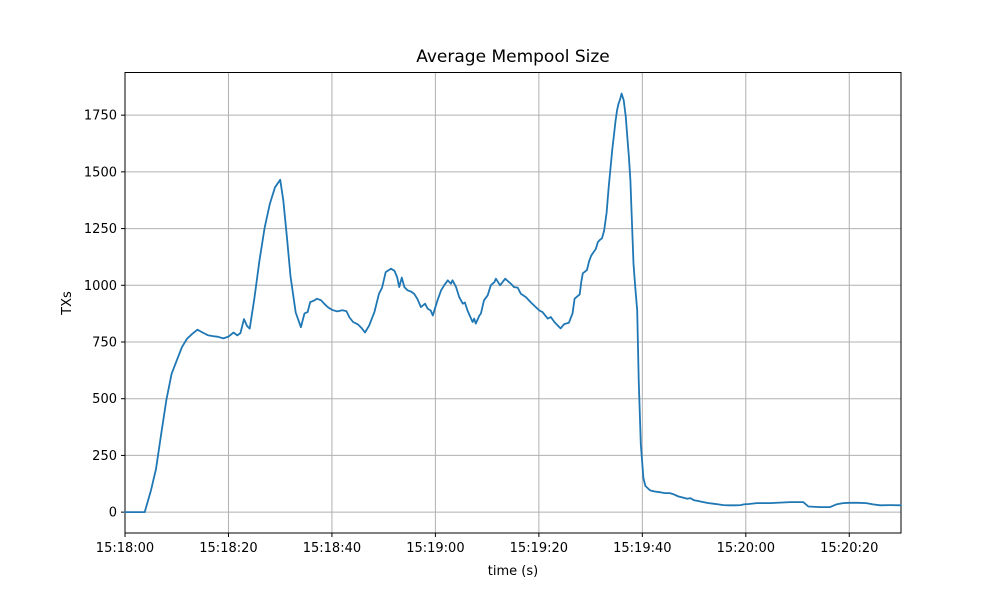 The width and height of the screenshot is (1000, 600). I want to click on x-tick-label: 15:19:40, so click(642, 548).